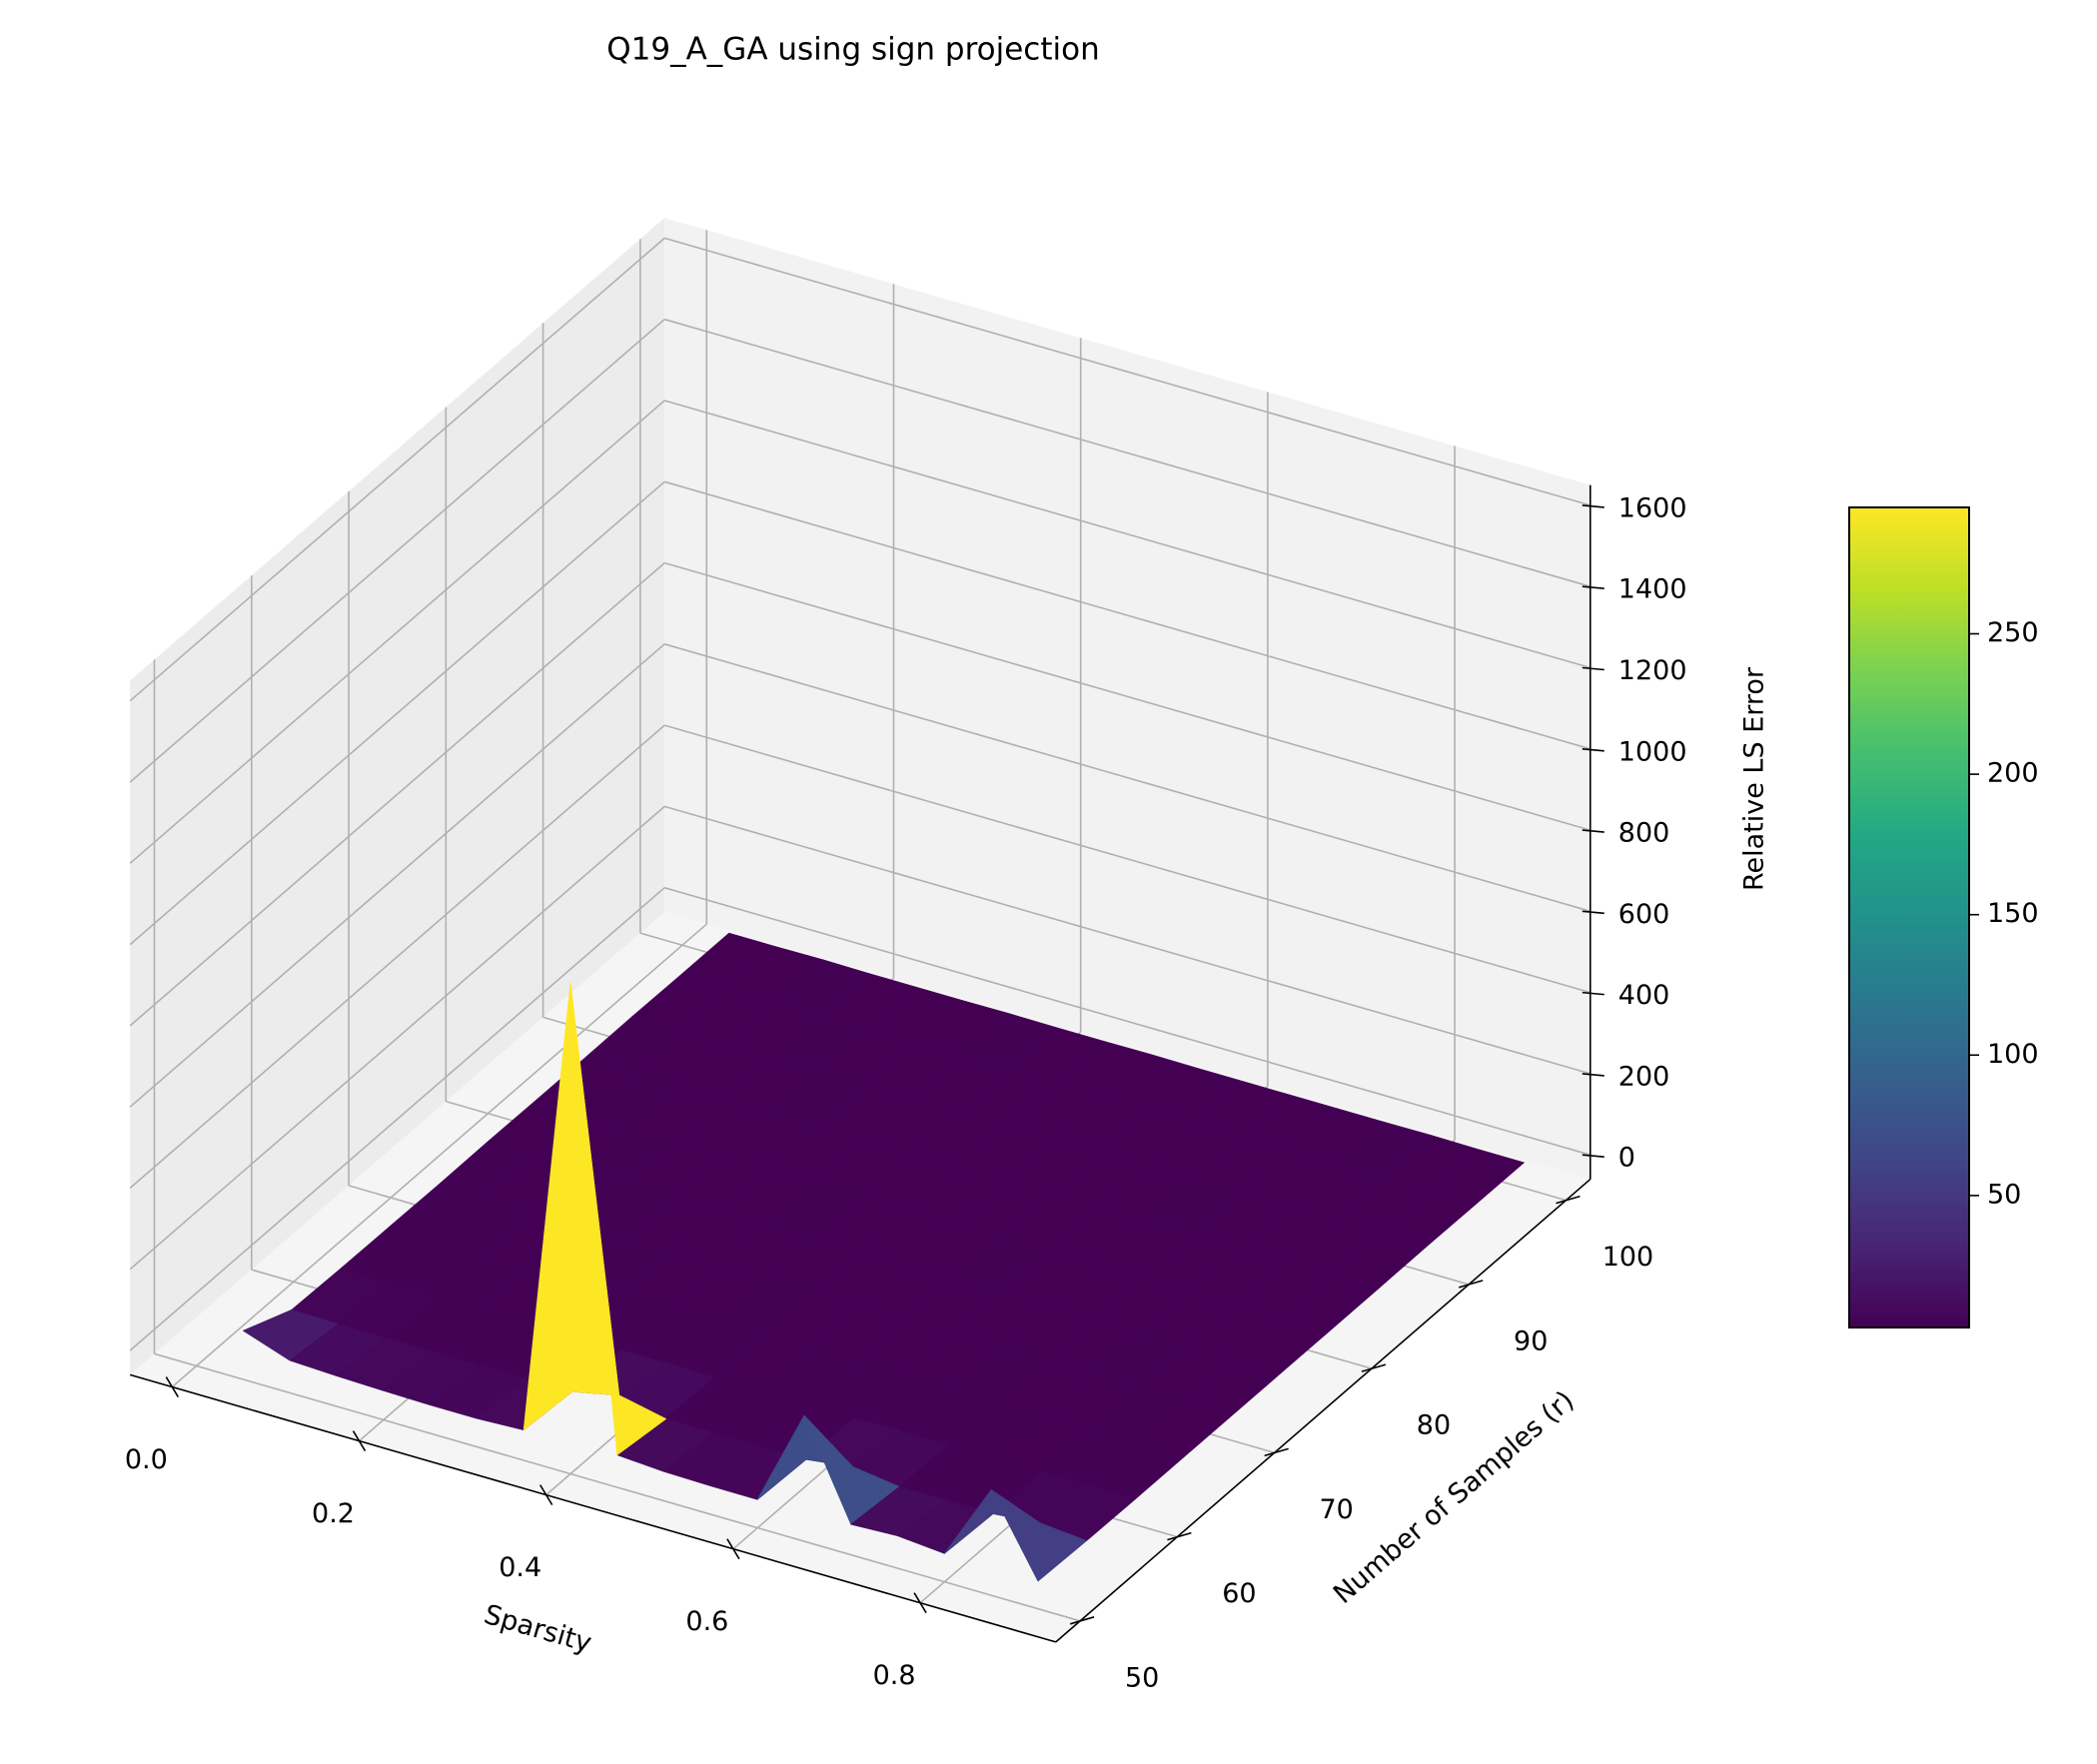  What do you see at coordinates (1434, 1425) in the screenshot?
I see `y-tick-label: 80` at bounding box center [1434, 1425].